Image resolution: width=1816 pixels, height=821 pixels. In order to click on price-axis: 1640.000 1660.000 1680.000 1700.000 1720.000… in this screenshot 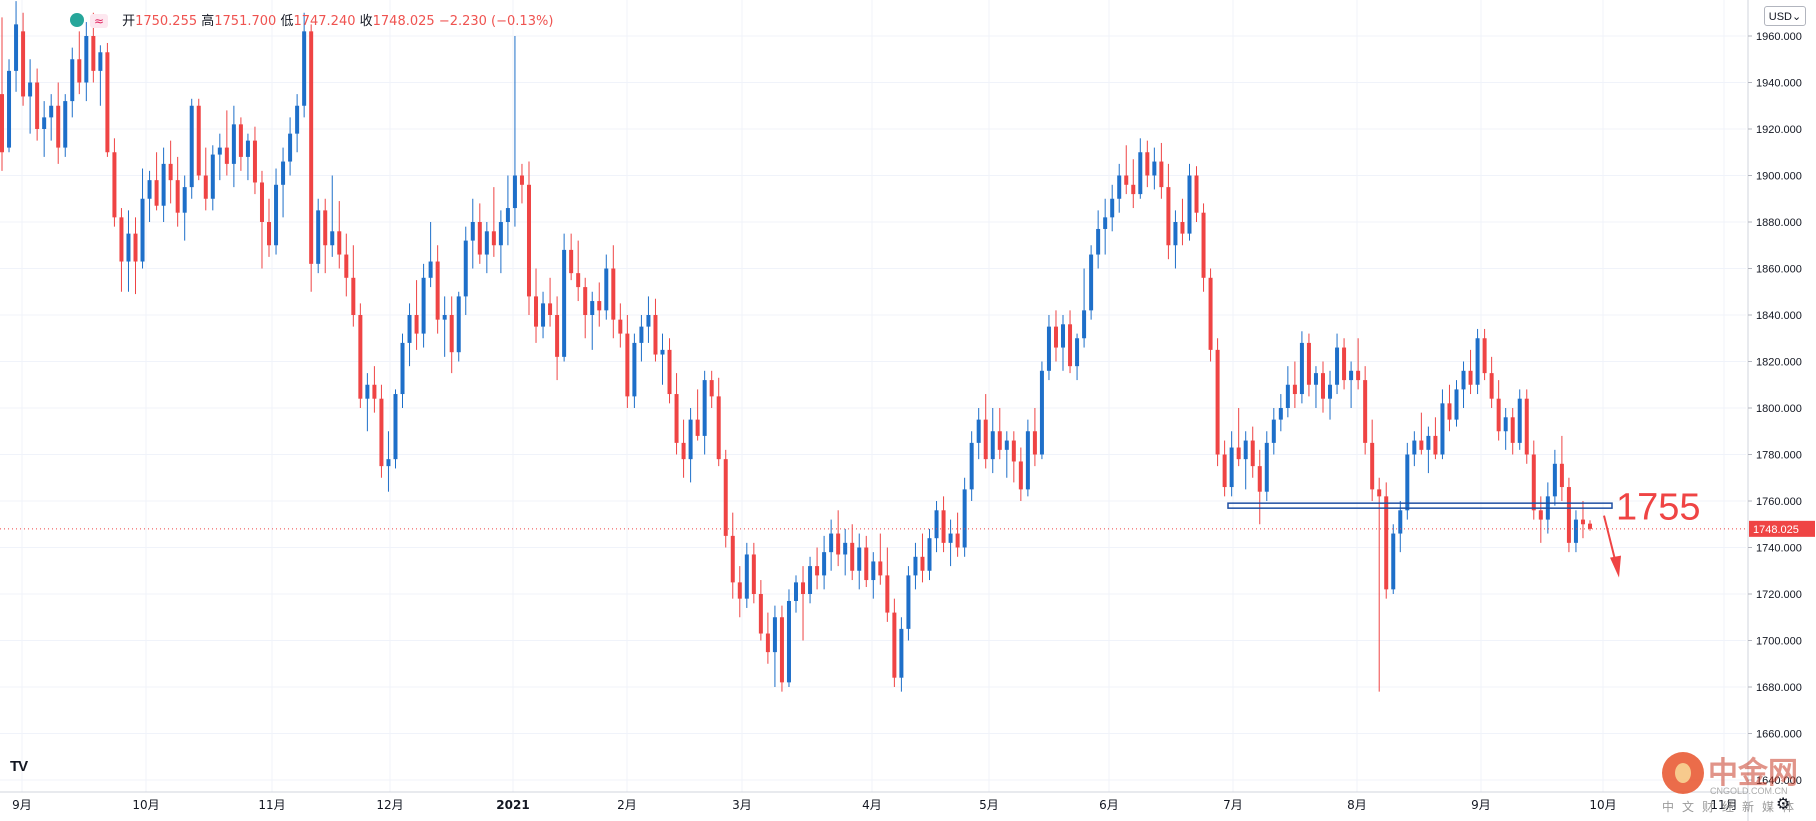, I will do `click(1774, 410)`.